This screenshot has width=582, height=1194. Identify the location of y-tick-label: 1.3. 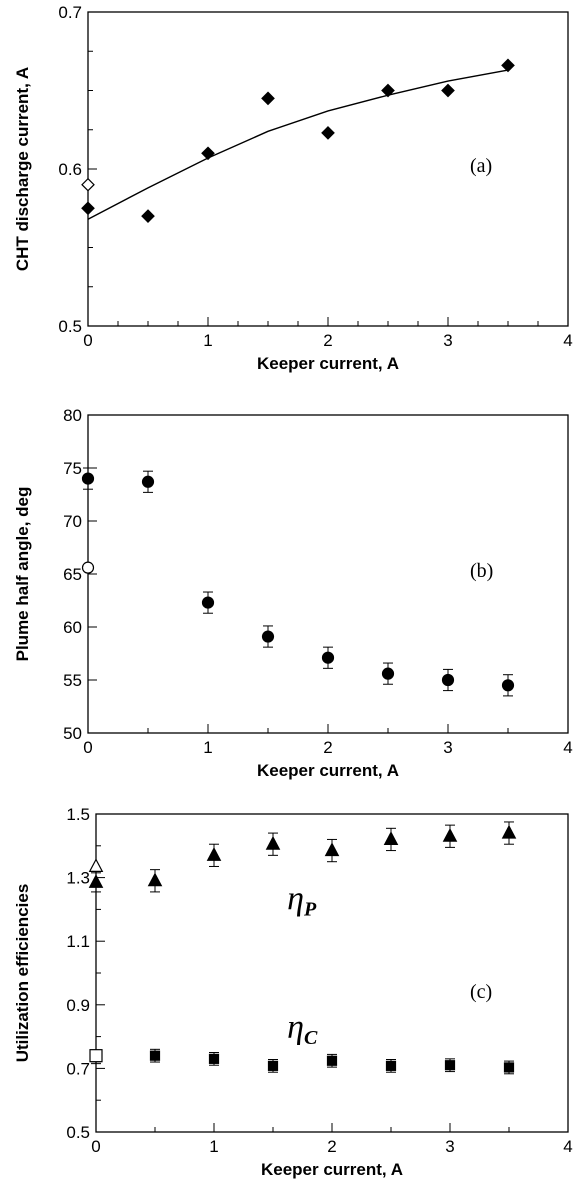
(78, 878).